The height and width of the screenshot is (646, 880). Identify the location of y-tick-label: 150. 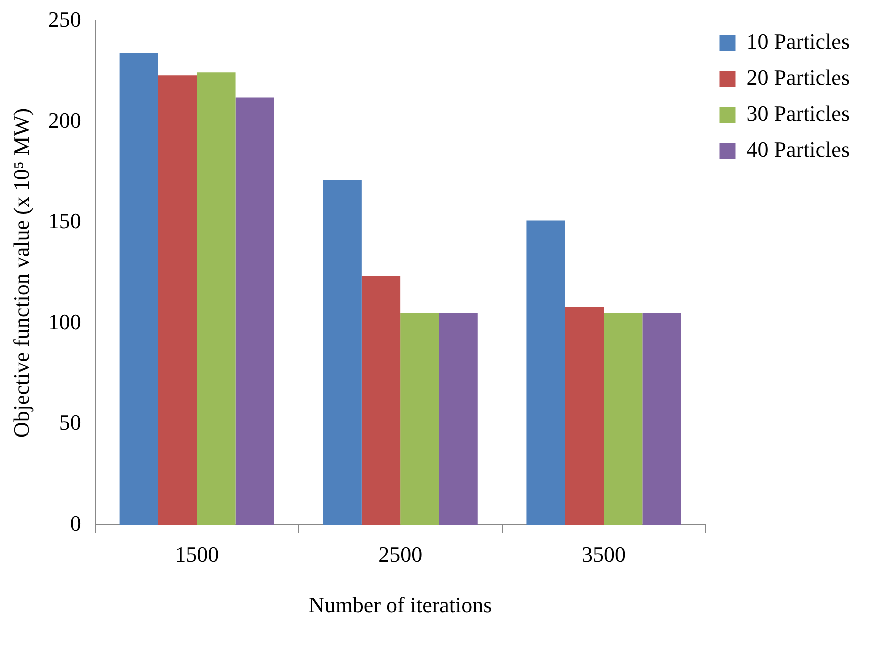
(65, 221).